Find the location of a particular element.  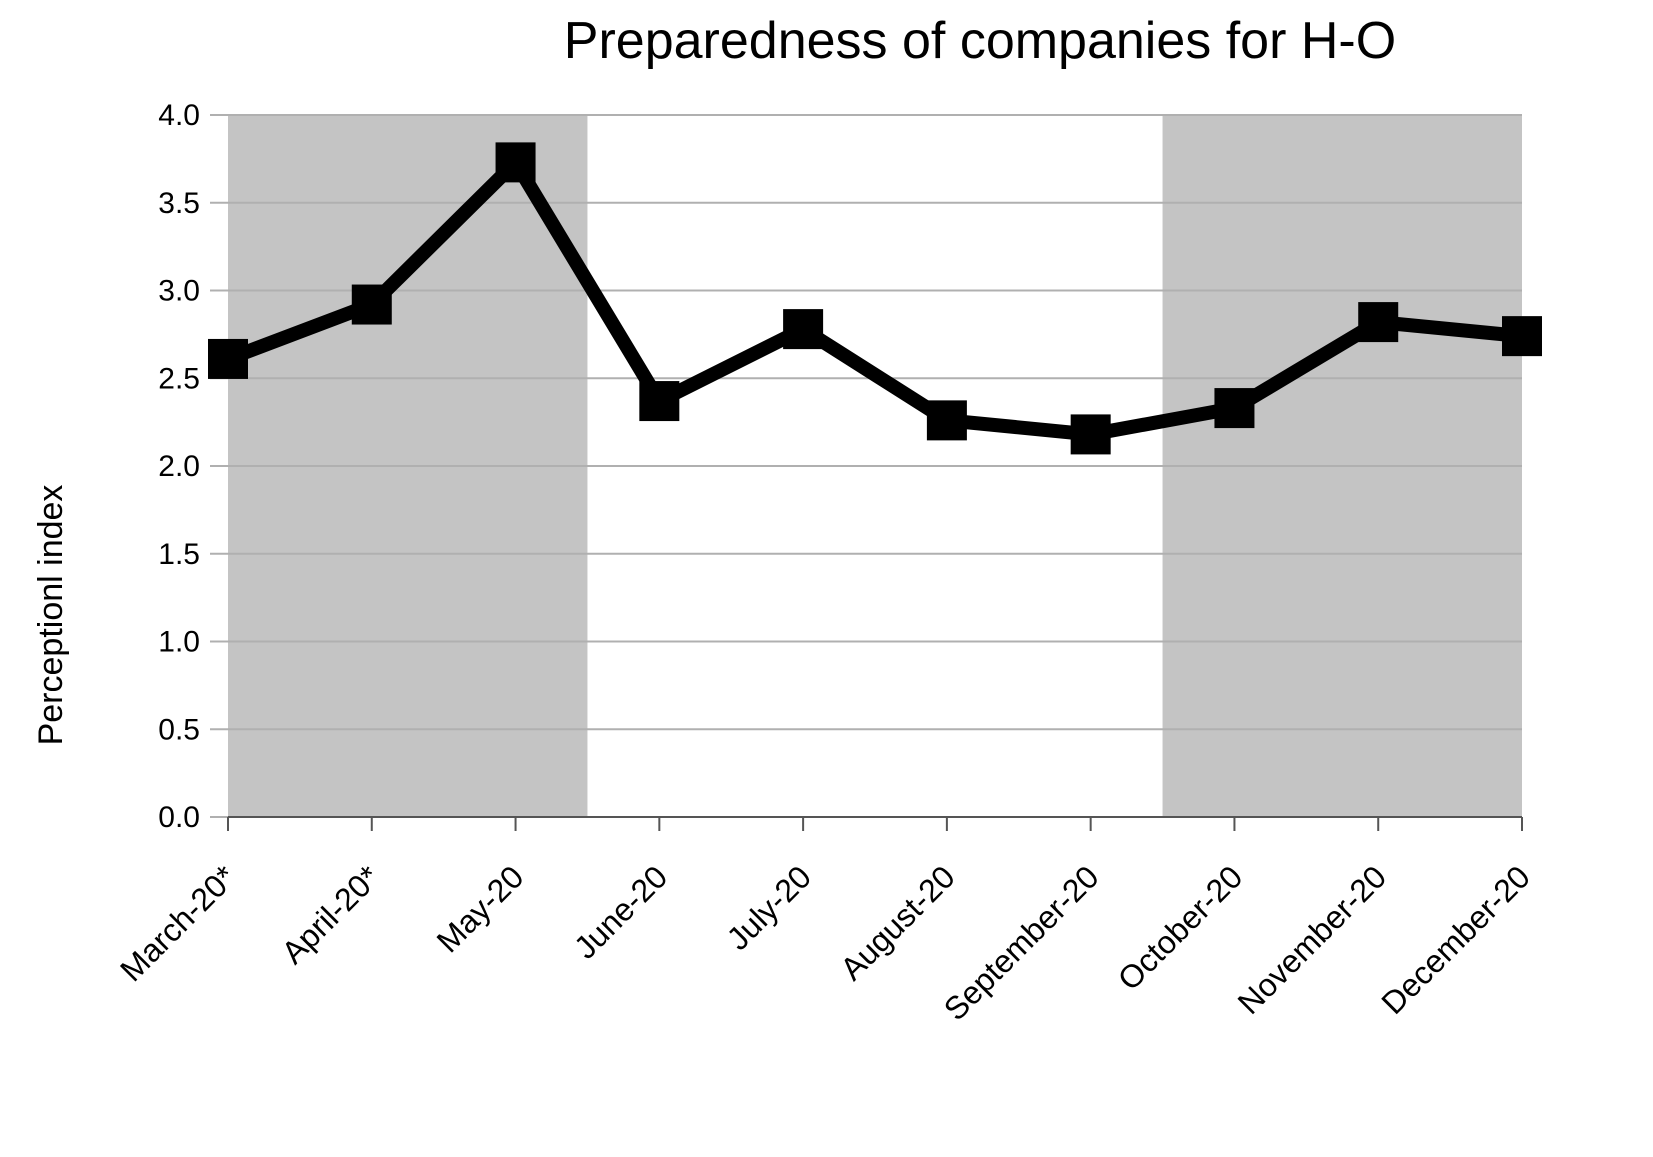

x-tick-label: October-20 is located at coordinates (1180, 927).